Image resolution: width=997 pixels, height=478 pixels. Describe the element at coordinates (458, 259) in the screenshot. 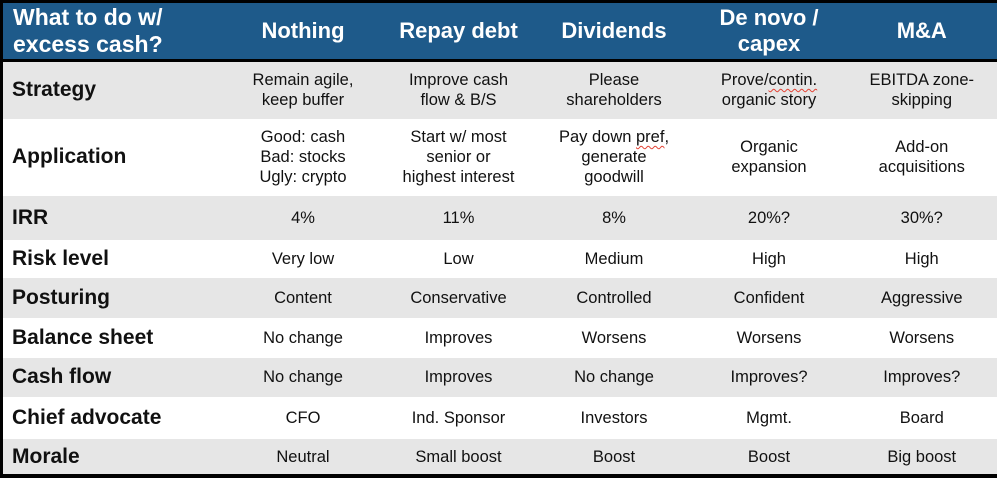

I see `table-cell: Low` at that location.